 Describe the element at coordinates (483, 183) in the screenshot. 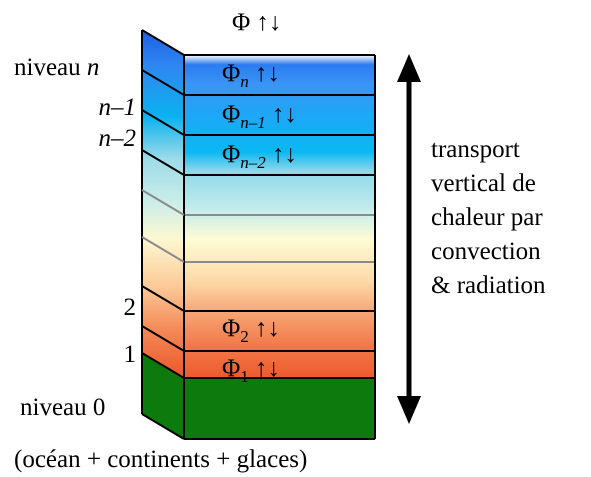

I see `transport-line: vertical de` at that location.